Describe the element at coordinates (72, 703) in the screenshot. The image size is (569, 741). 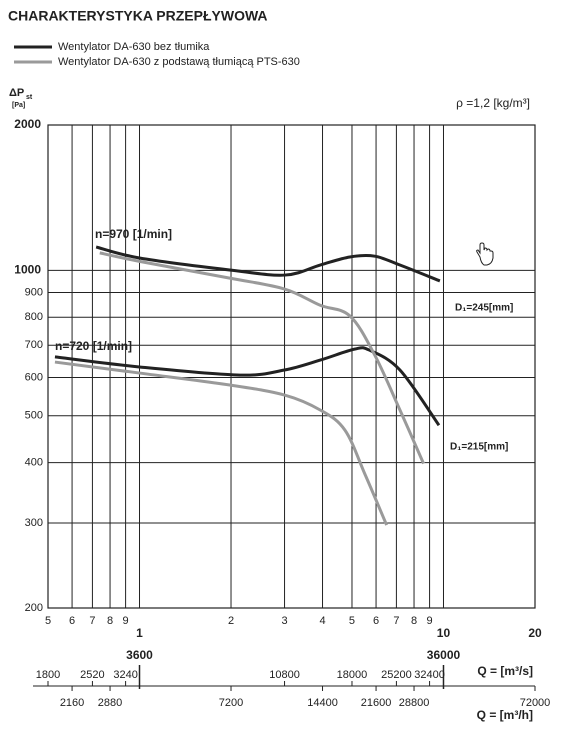
I see `x2-tick-label: 2160` at that location.